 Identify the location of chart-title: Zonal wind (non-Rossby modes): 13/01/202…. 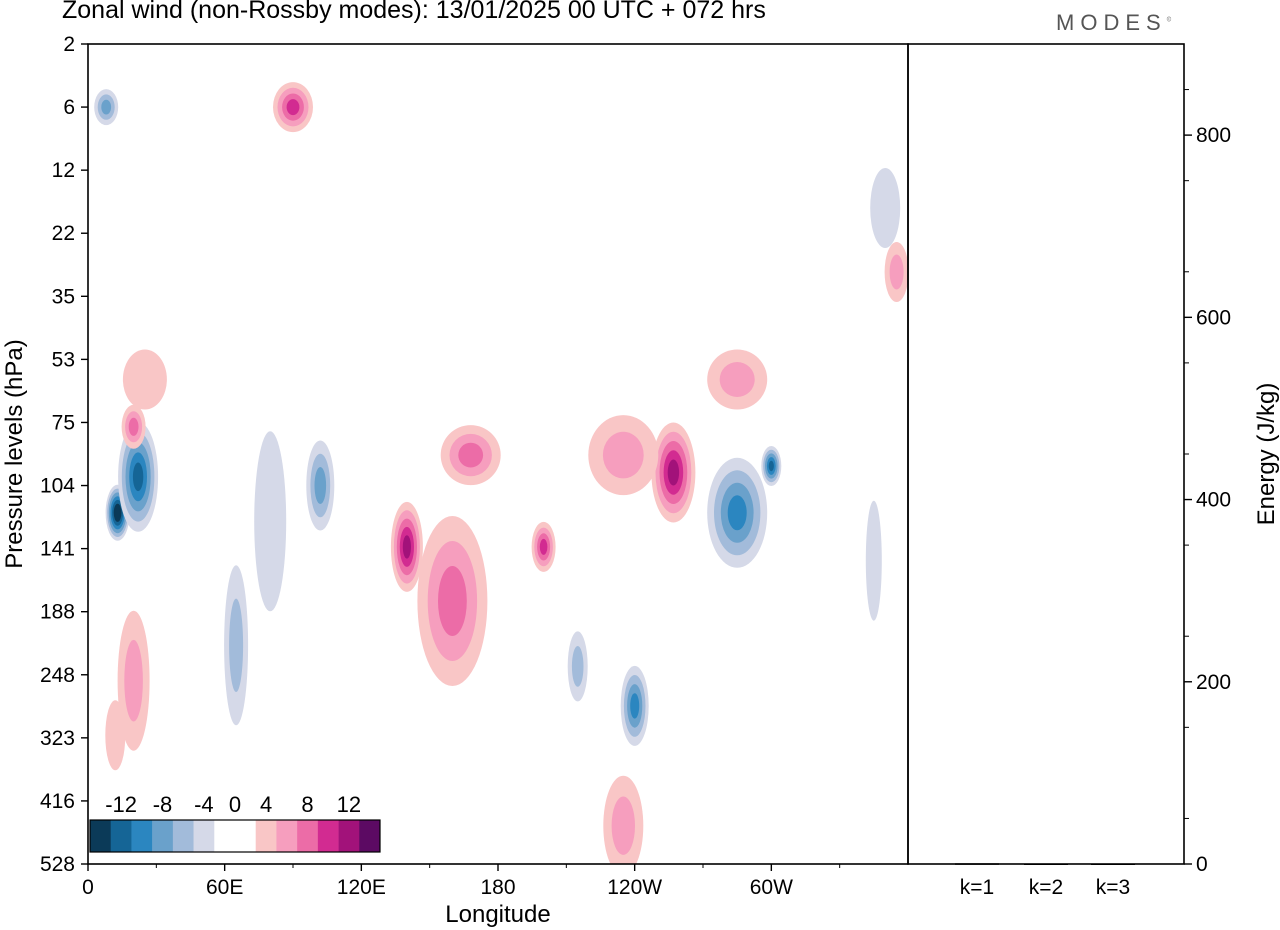
(414, 12).